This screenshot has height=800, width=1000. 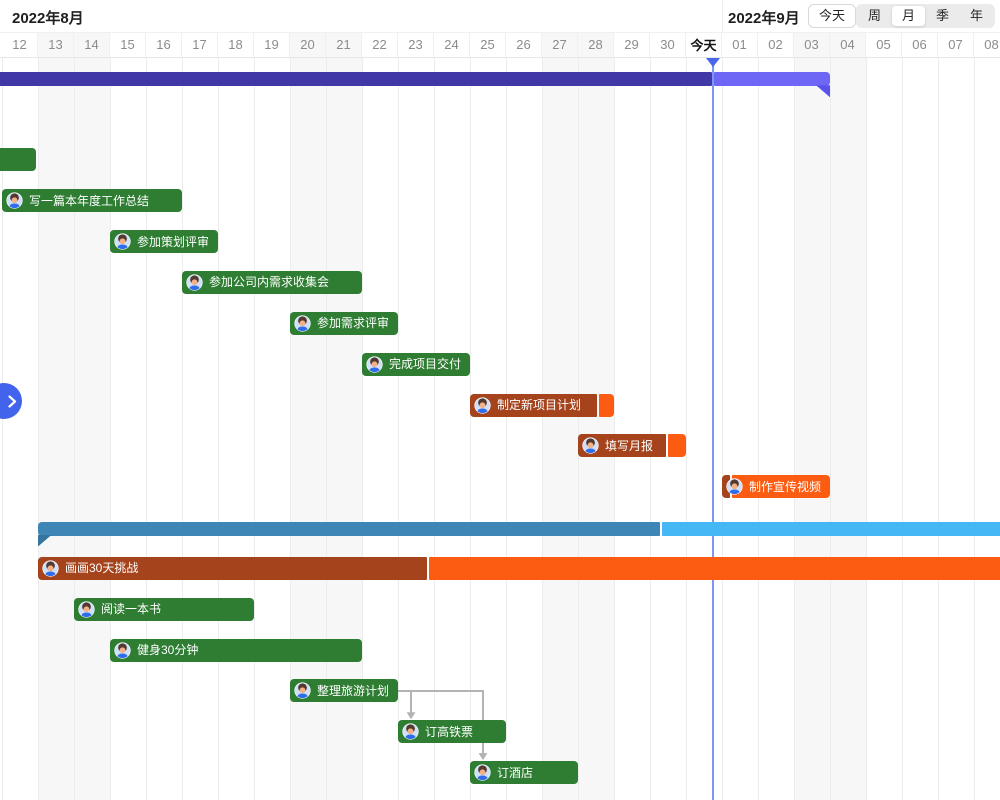 I want to click on task-label: 健身30分钟, so click(x=168, y=650).